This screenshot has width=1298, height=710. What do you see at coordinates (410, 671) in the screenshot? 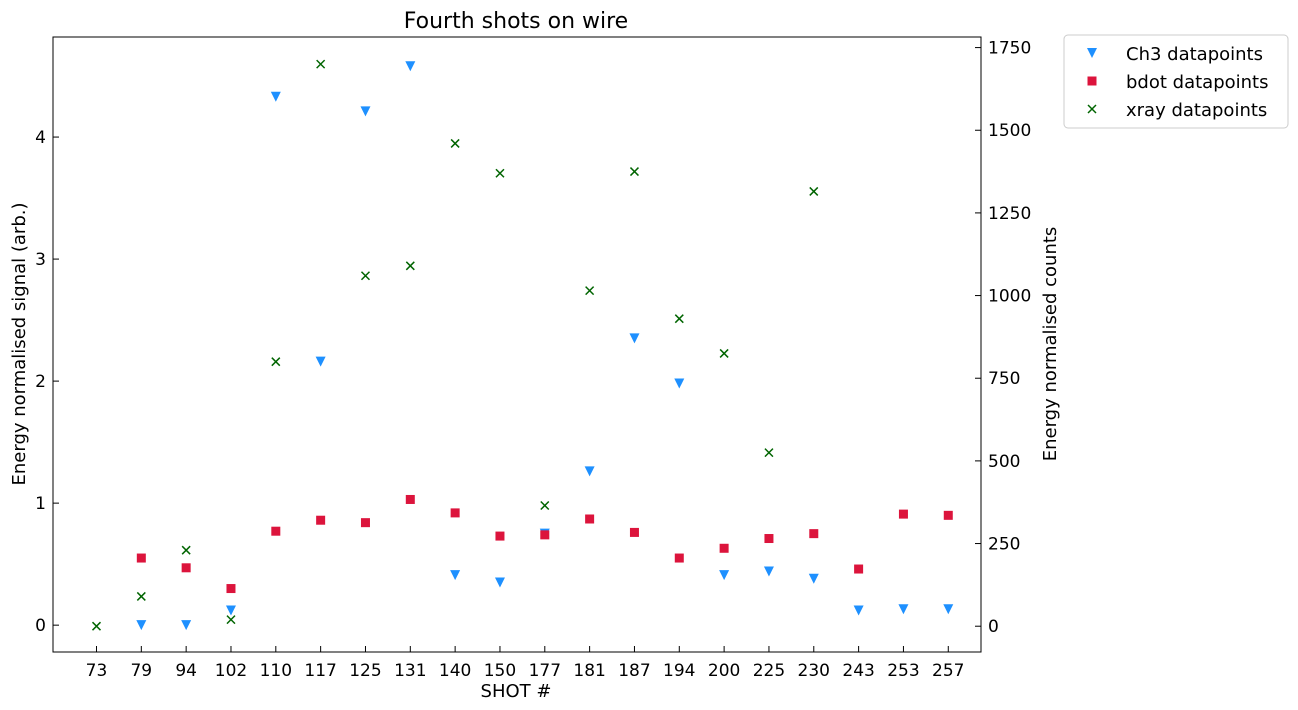
I see `x-tick-label: 131` at bounding box center [410, 671].